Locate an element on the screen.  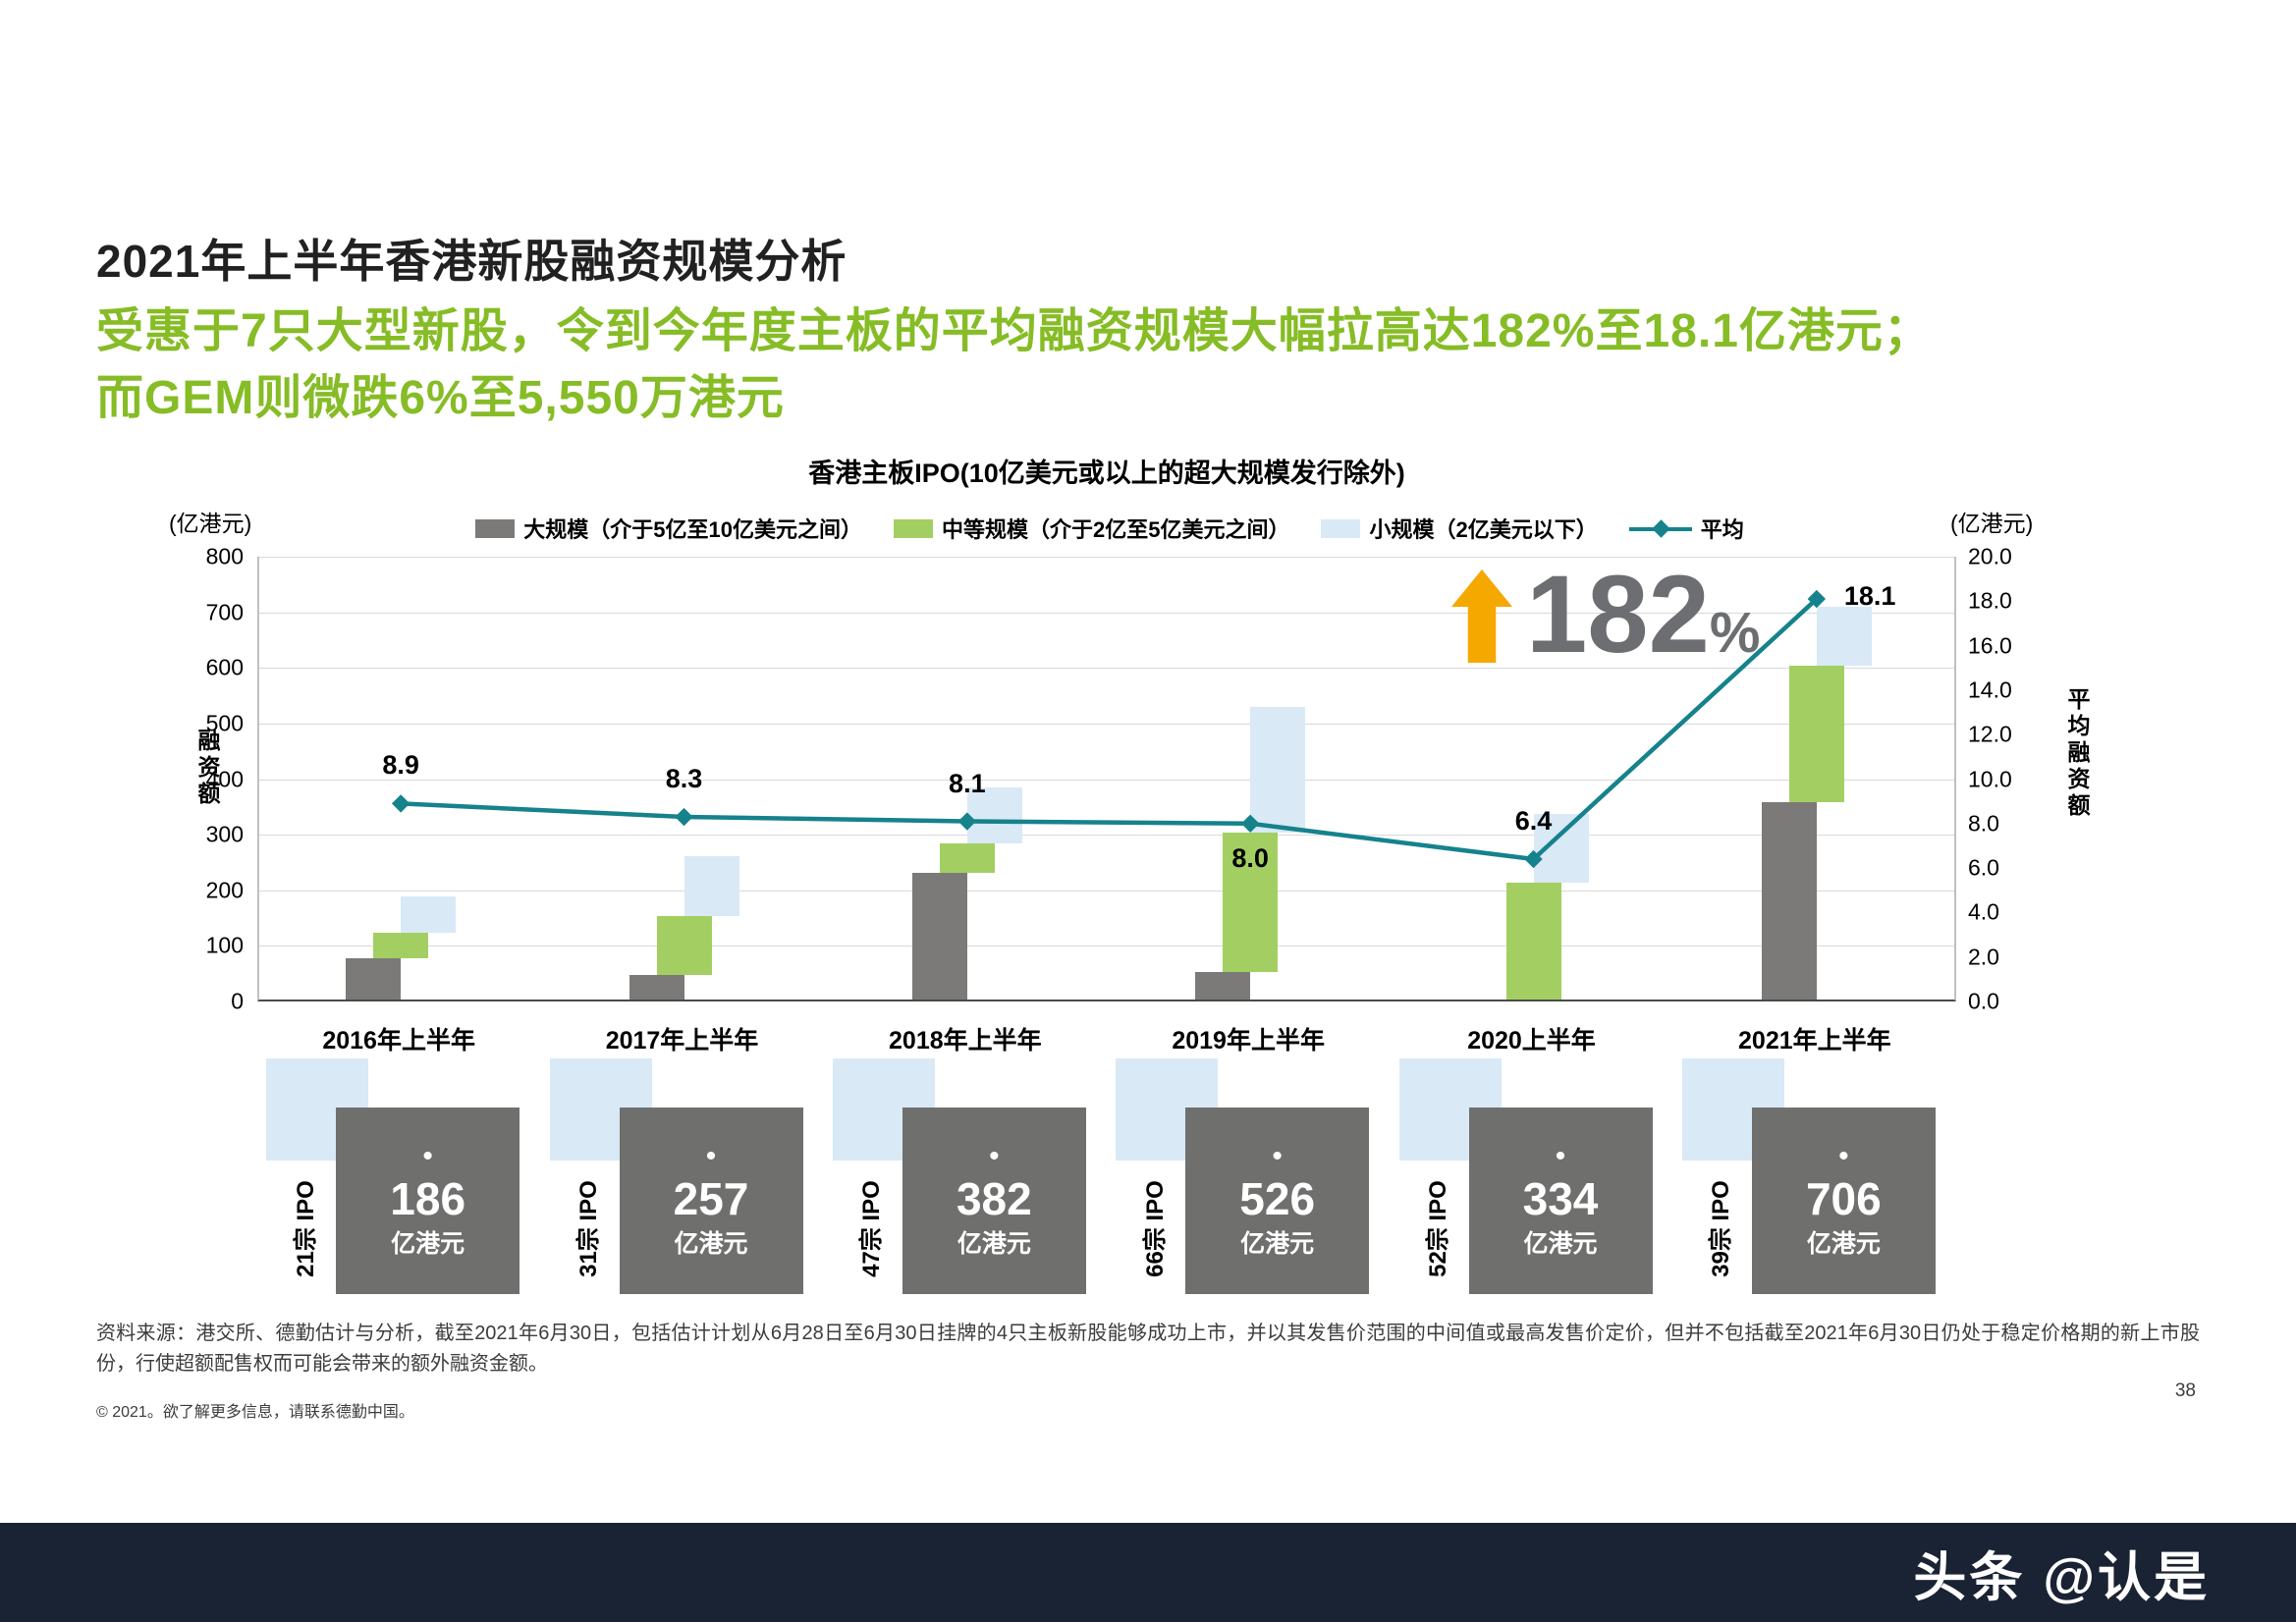
page-subtitle-line2: 而GEM则微跌6%至5,550万港元 is located at coordinates (440, 398).